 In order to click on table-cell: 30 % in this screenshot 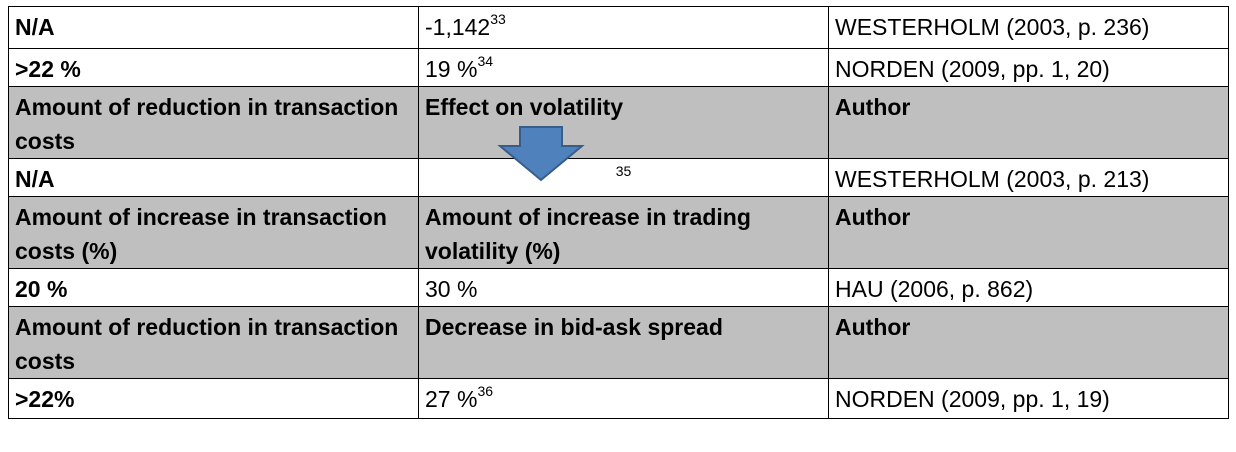, I will do `click(623, 287)`.